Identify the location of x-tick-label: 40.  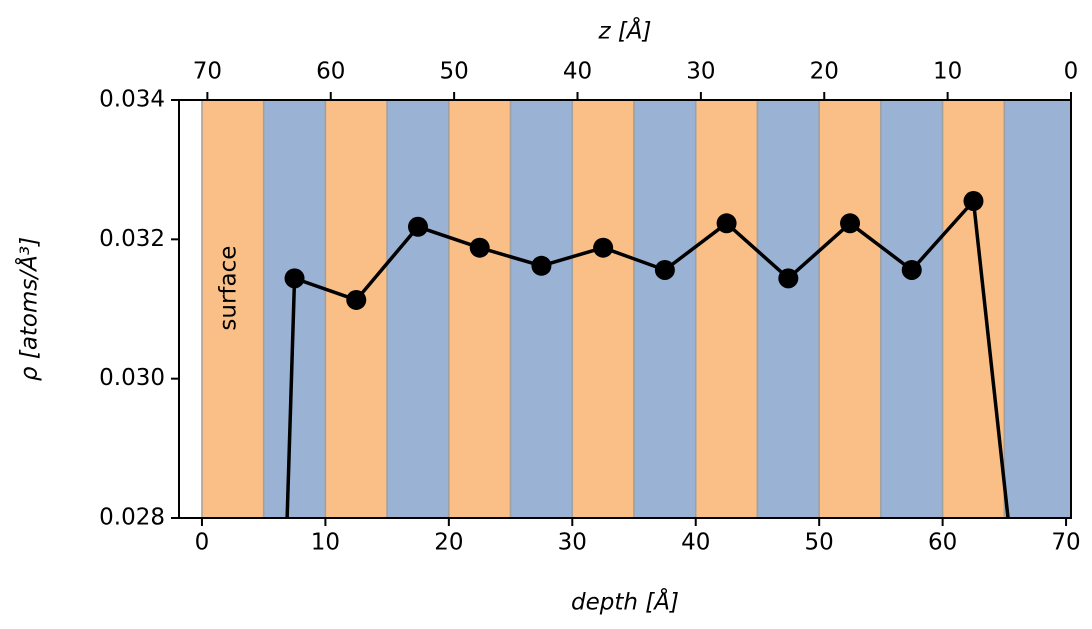
(695, 543).